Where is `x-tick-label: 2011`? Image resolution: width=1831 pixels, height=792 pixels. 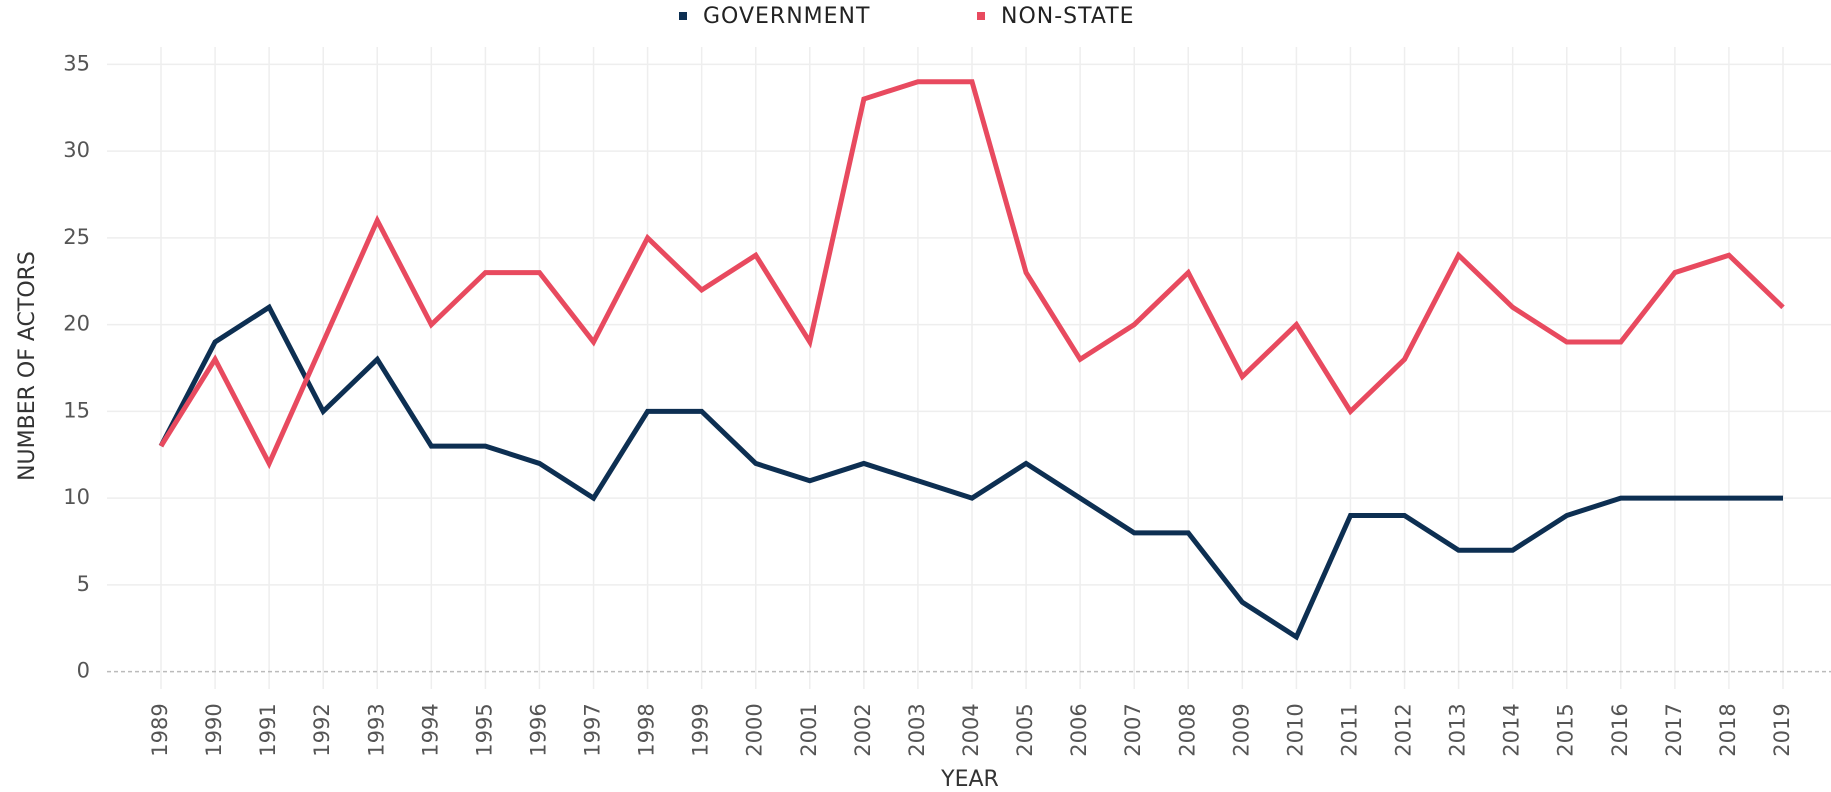 x-tick-label: 2011 is located at coordinates (1349, 729).